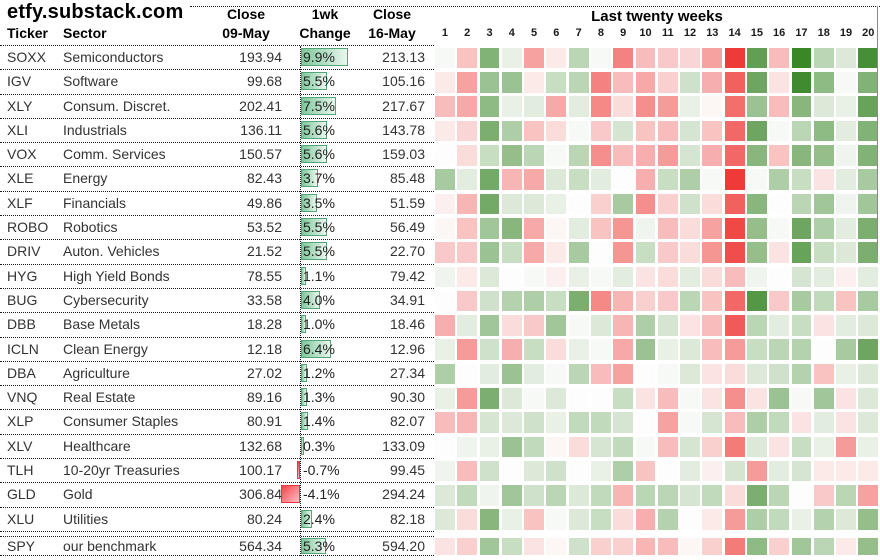 This screenshot has height=560, width=880. What do you see at coordinates (217, 58) in the screenshot?
I see `table-row-soxx: SOXX Semiconductors 193.94 9.9% 213.13` at bounding box center [217, 58].